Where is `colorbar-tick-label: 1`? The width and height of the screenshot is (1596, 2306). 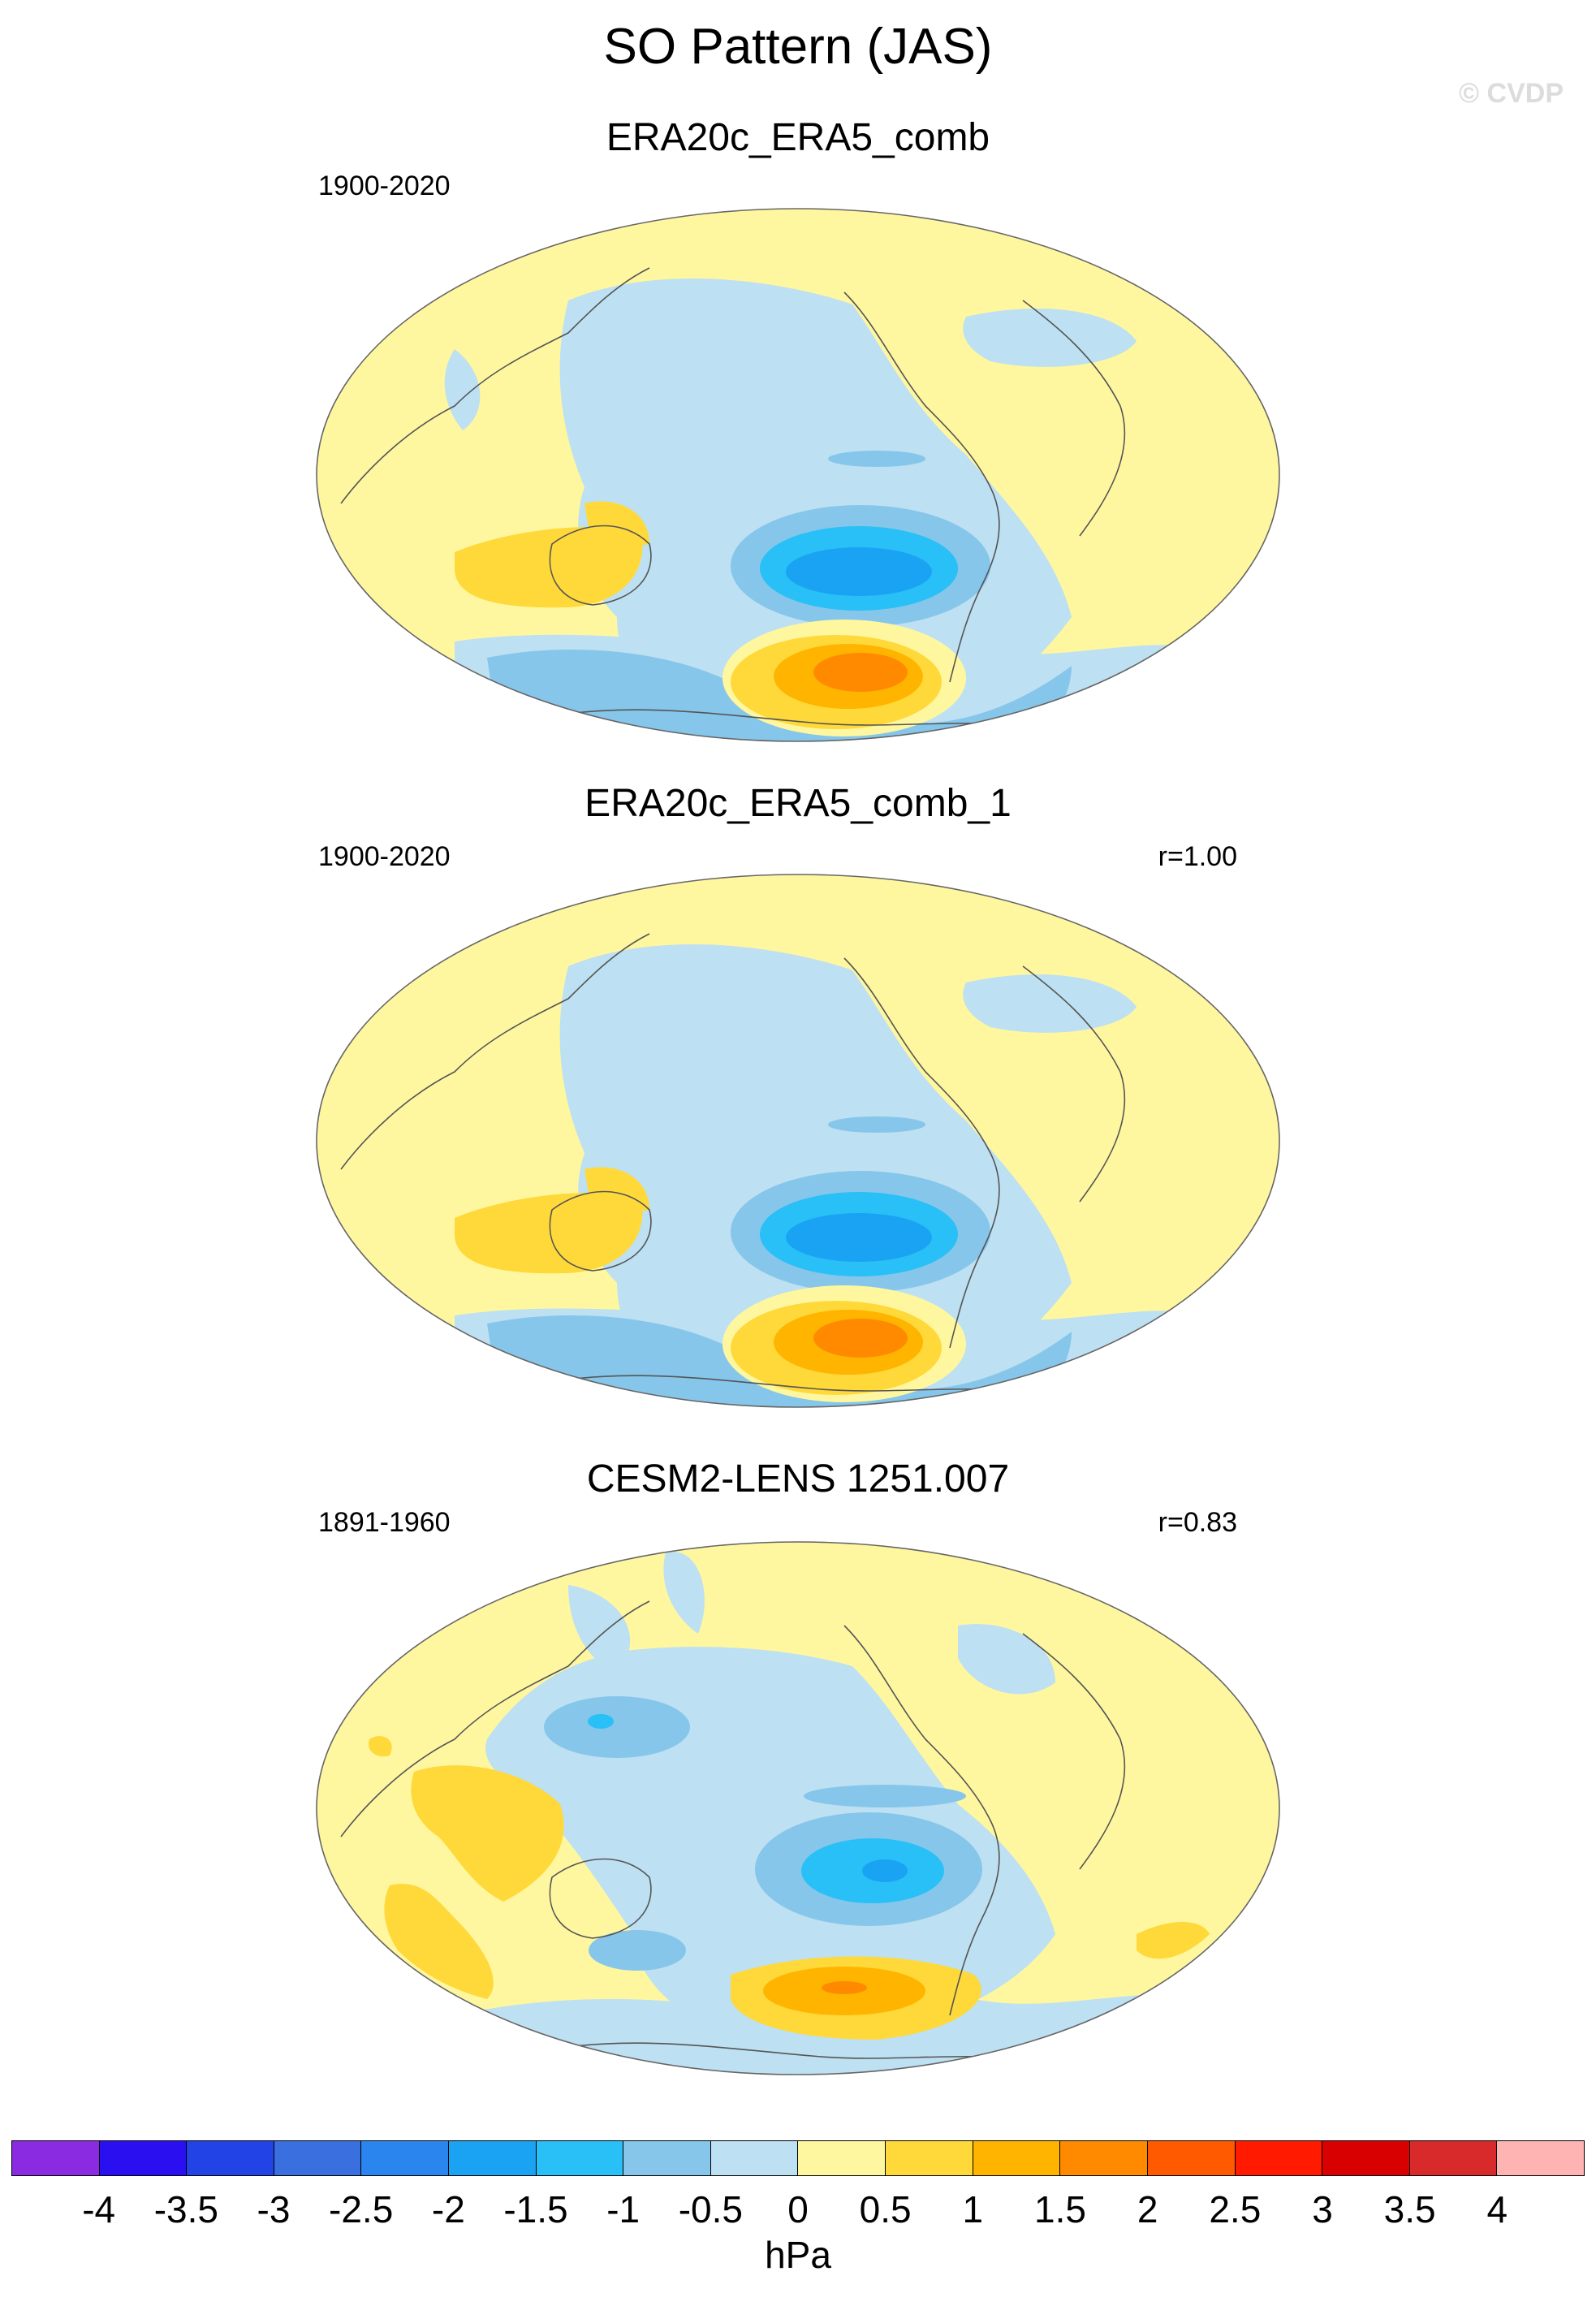
colorbar-tick-label: 1 is located at coordinates (973, 2209).